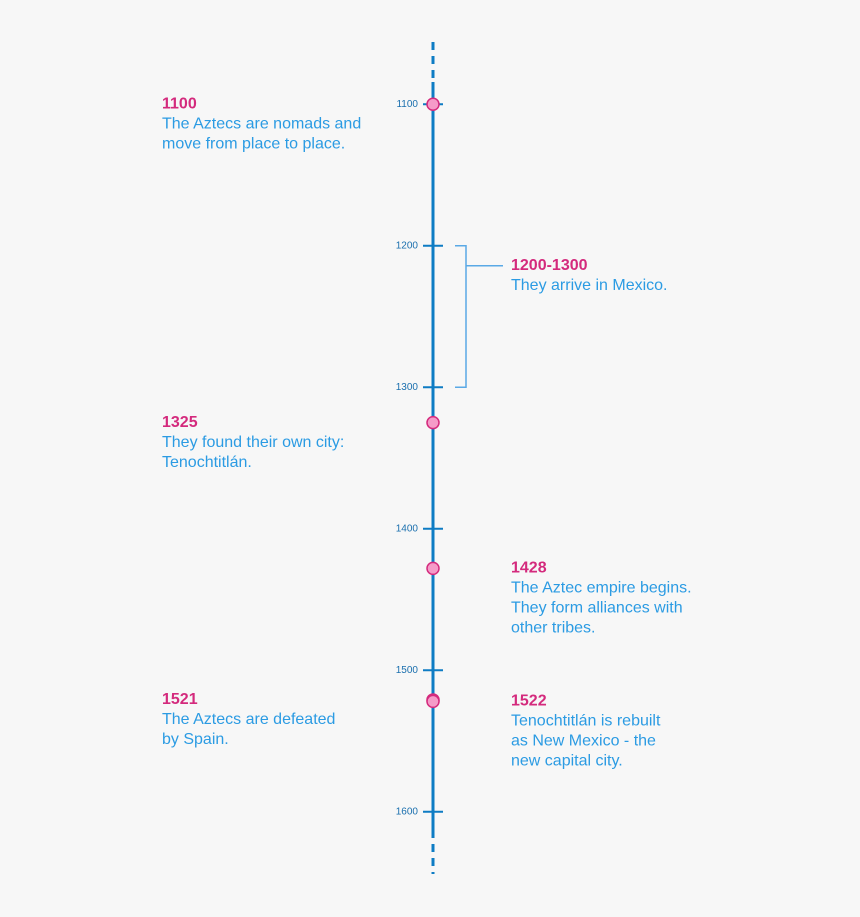 The image size is (860, 917). Describe the element at coordinates (407, 528) in the screenshot. I see `tick-label: 1400` at that location.